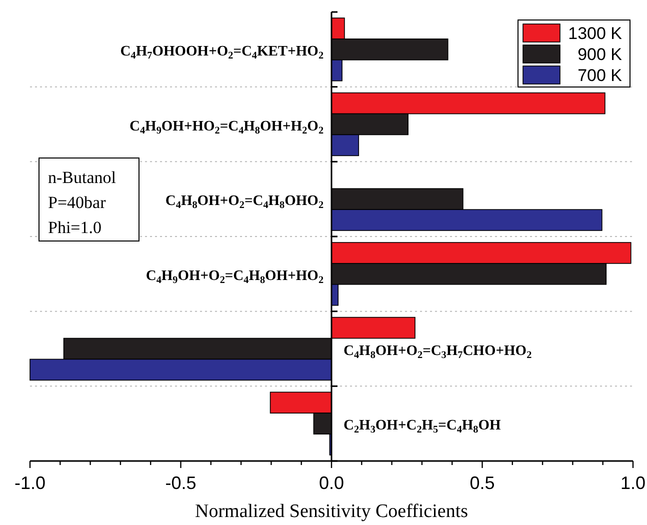 This screenshot has height=525, width=647. What do you see at coordinates (82, 177) in the screenshot?
I see `annotation: n-Butanol` at bounding box center [82, 177].